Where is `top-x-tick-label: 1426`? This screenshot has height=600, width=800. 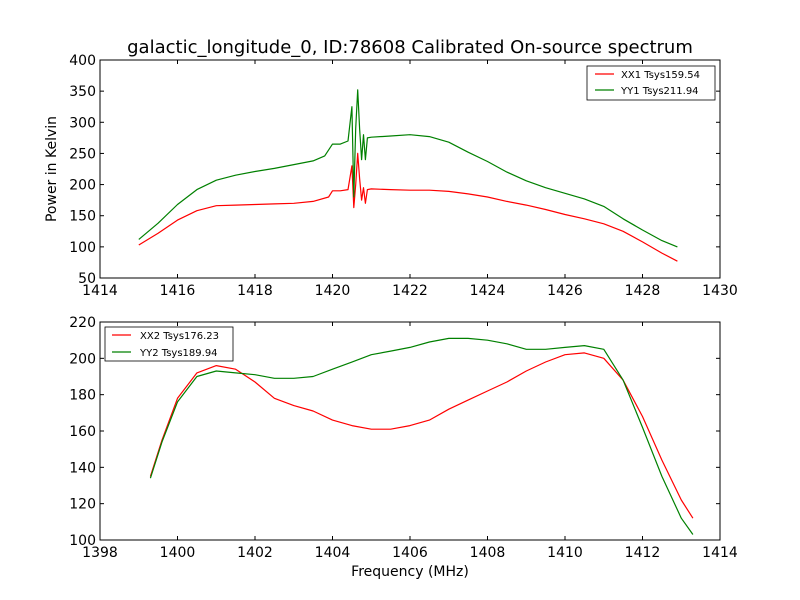 top-x-tick-label: 1426 is located at coordinates (565, 291).